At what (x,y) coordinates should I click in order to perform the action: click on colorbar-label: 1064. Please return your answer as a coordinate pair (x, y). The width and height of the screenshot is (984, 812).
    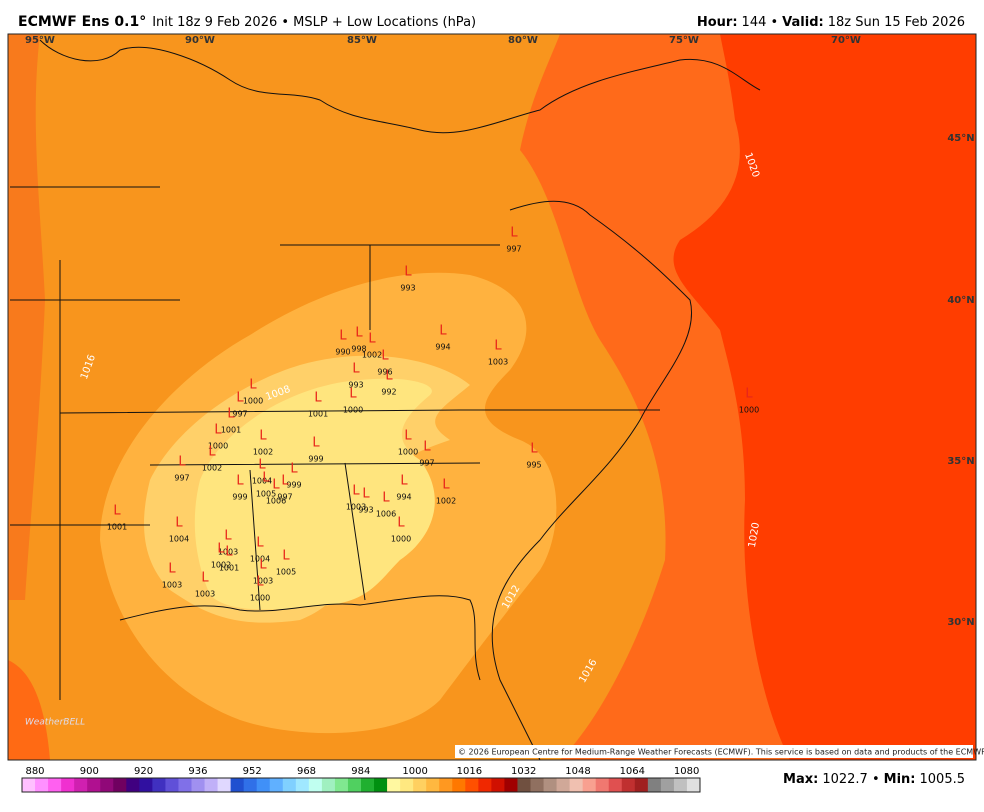
    Looking at the image, I should click on (632, 771).